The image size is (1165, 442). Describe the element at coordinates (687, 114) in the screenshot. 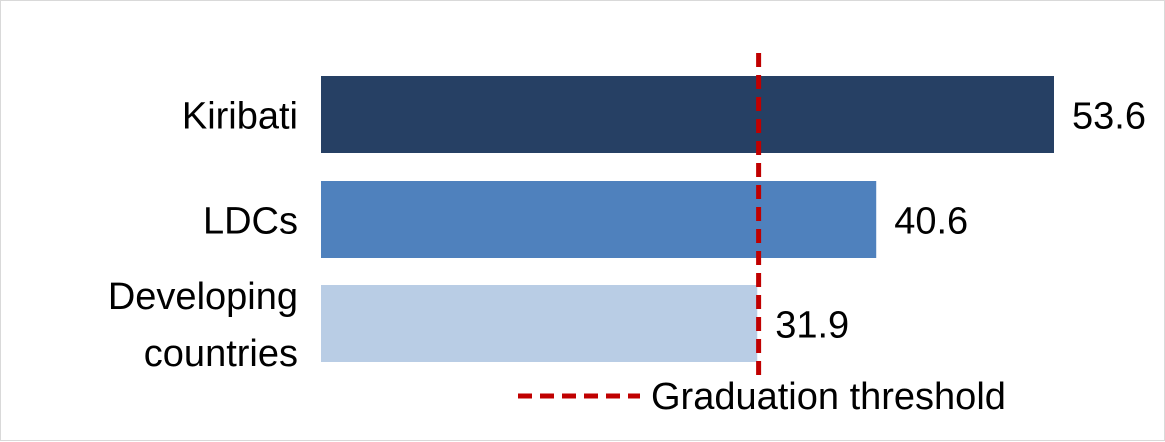

I see `bar-kiribati` at that location.